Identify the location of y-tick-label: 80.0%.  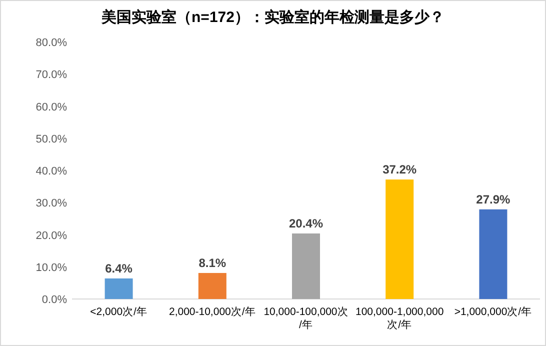
(52, 43).